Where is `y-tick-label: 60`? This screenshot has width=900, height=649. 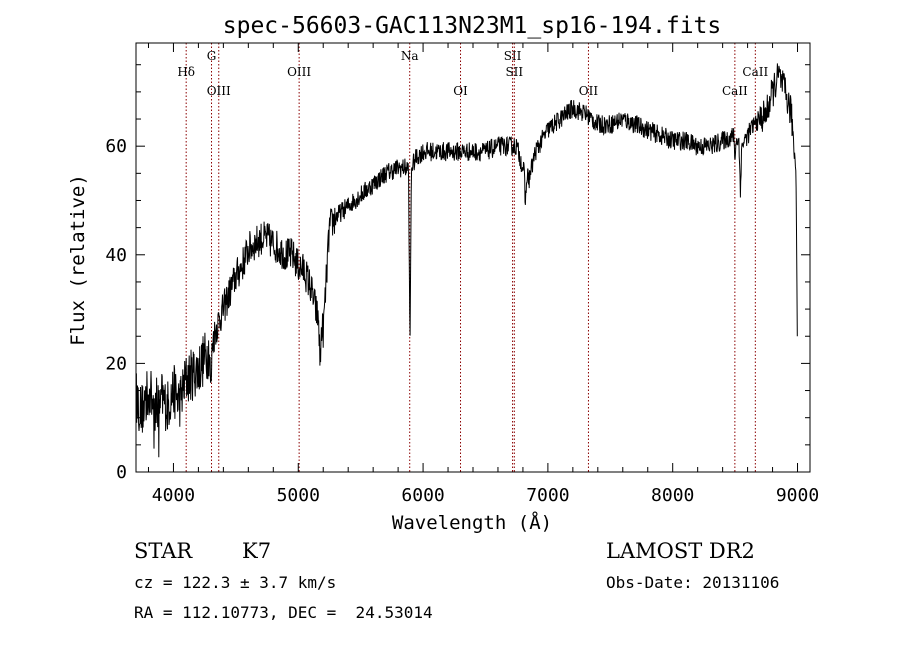 y-tick-label: 60 is located at coordinates (116, 146).